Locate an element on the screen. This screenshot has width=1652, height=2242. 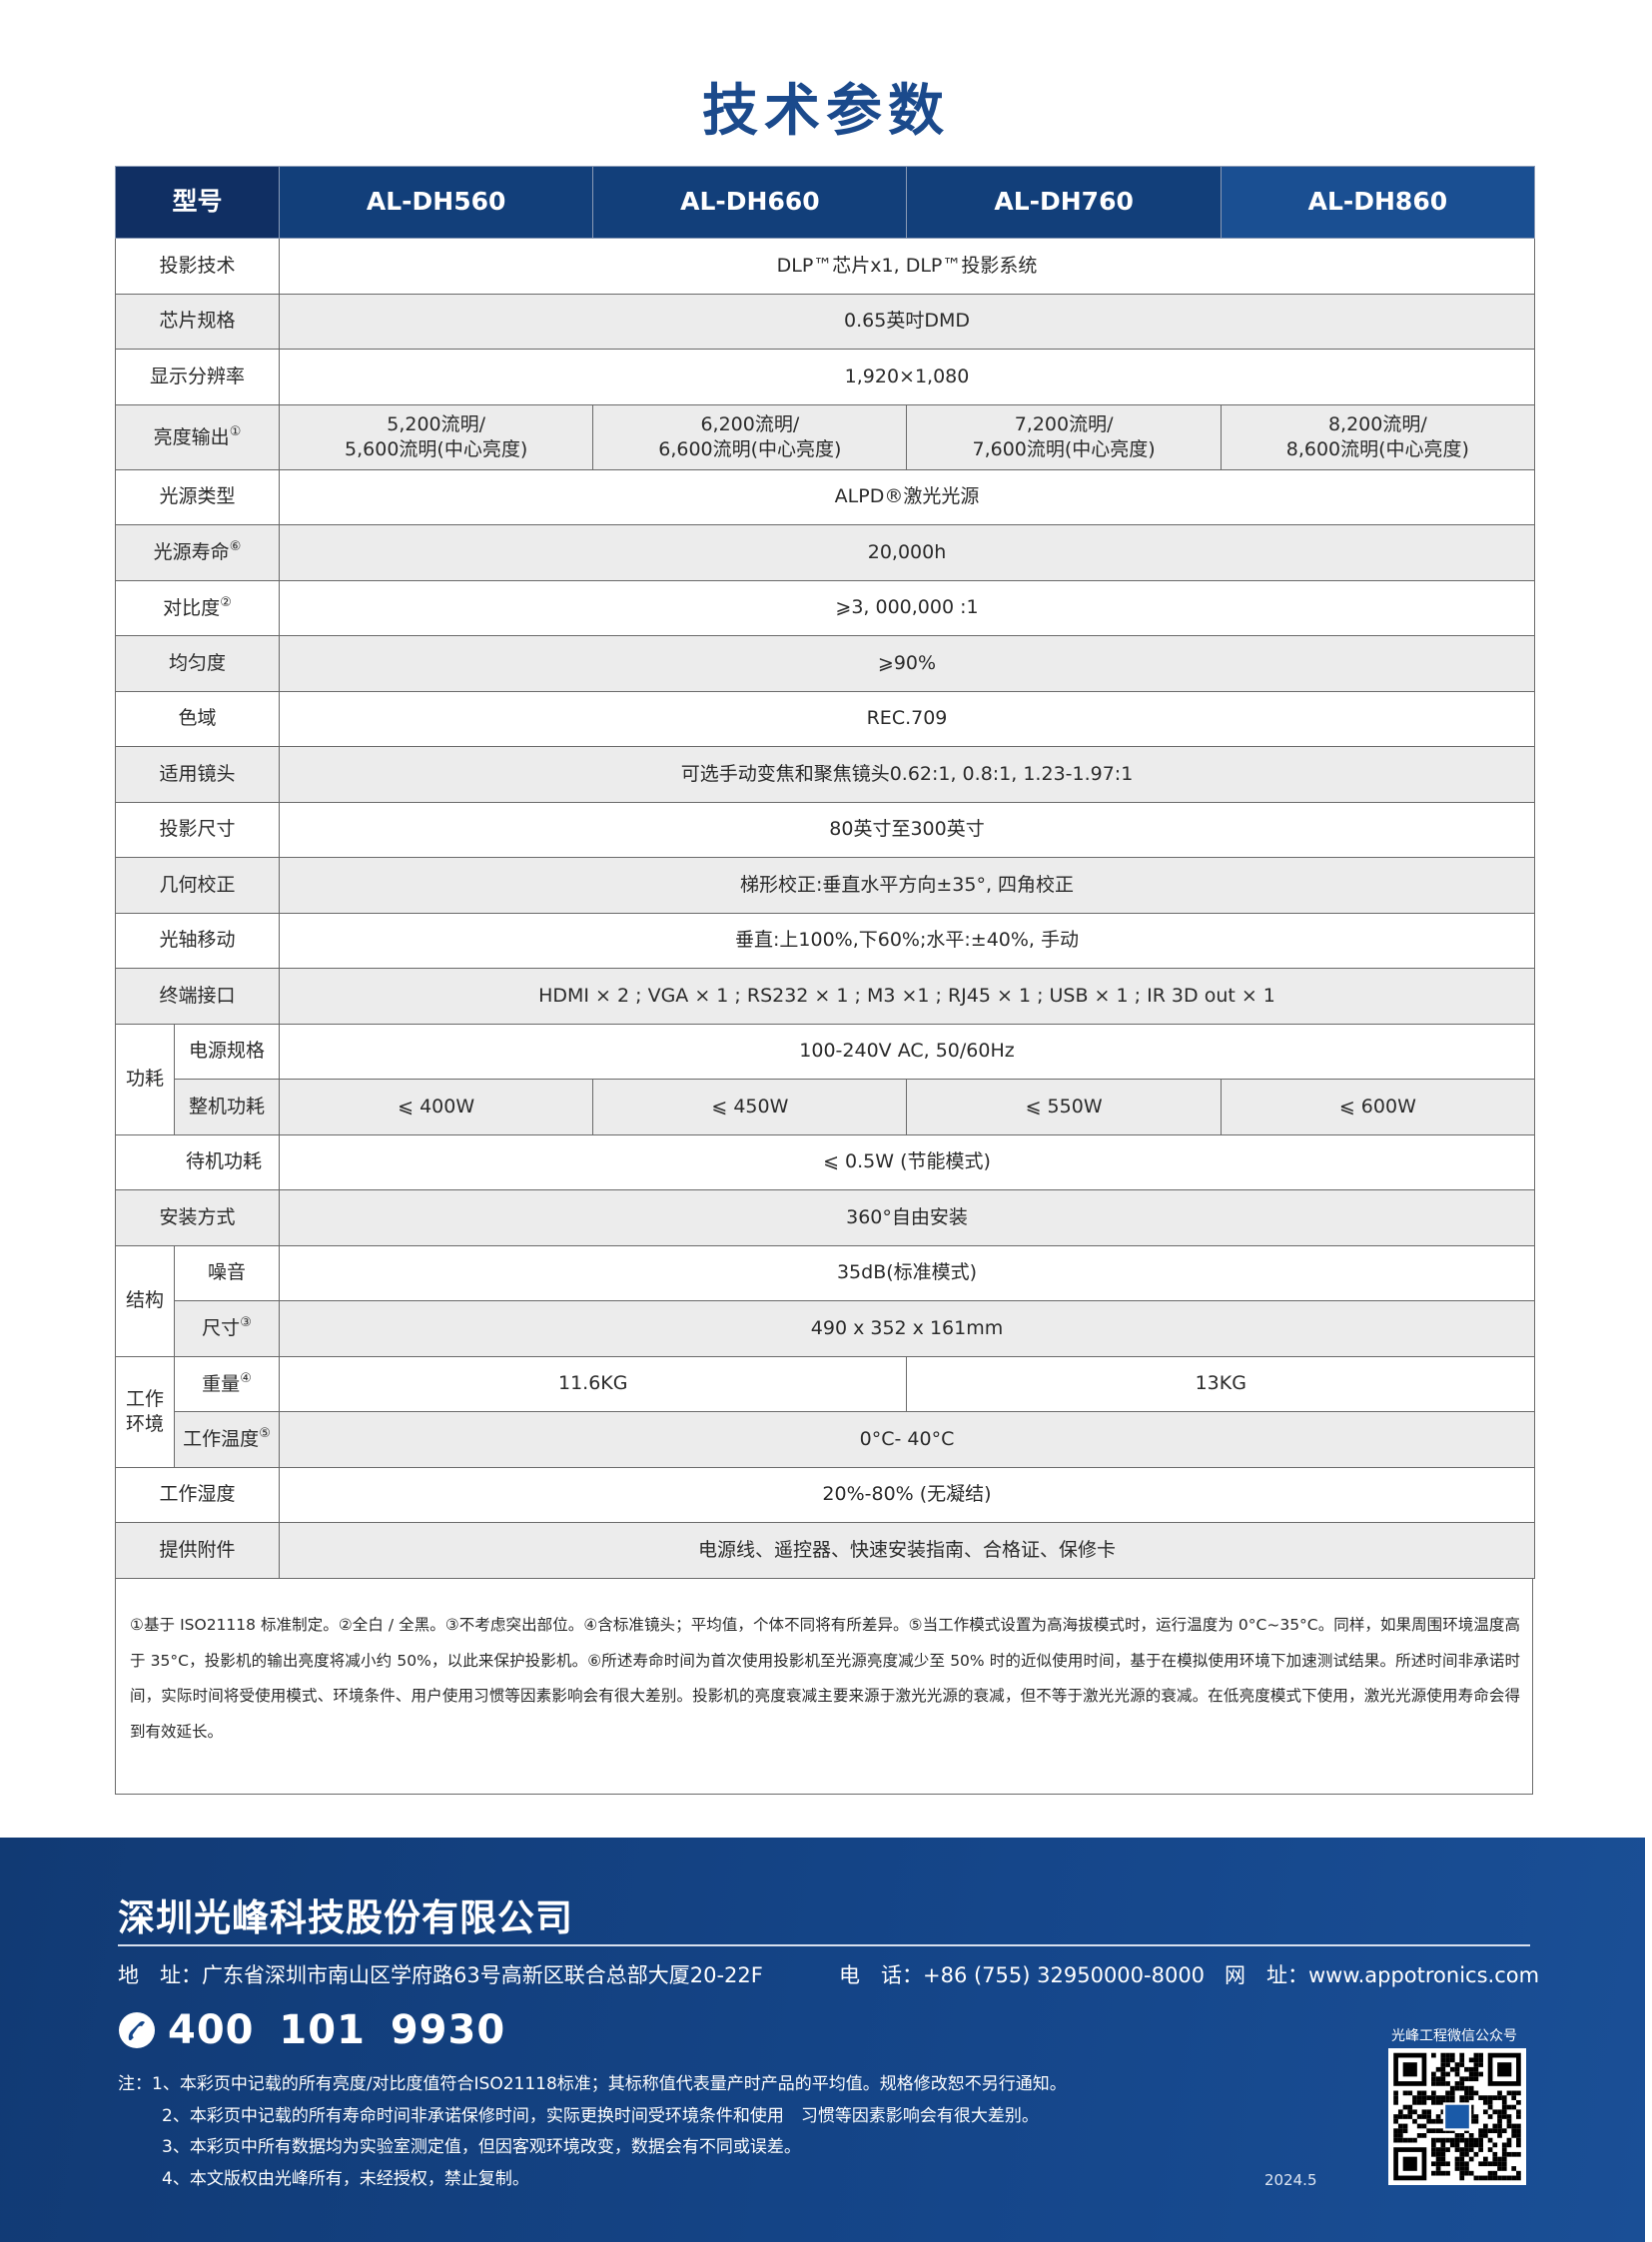
row-value: ⩾90% is located at coordinates (907, 663).